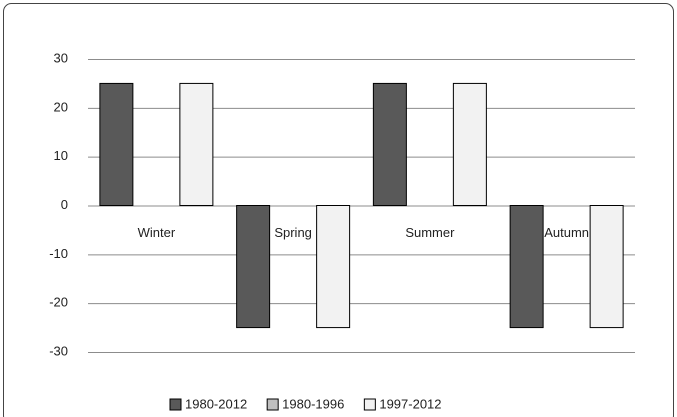 The width and height of the screenshot is (677, 417). What do you see at coordinates (313, 403) in the screenshot?
I see `legend-label: 1980-1996` at bounding box center [313, 403].